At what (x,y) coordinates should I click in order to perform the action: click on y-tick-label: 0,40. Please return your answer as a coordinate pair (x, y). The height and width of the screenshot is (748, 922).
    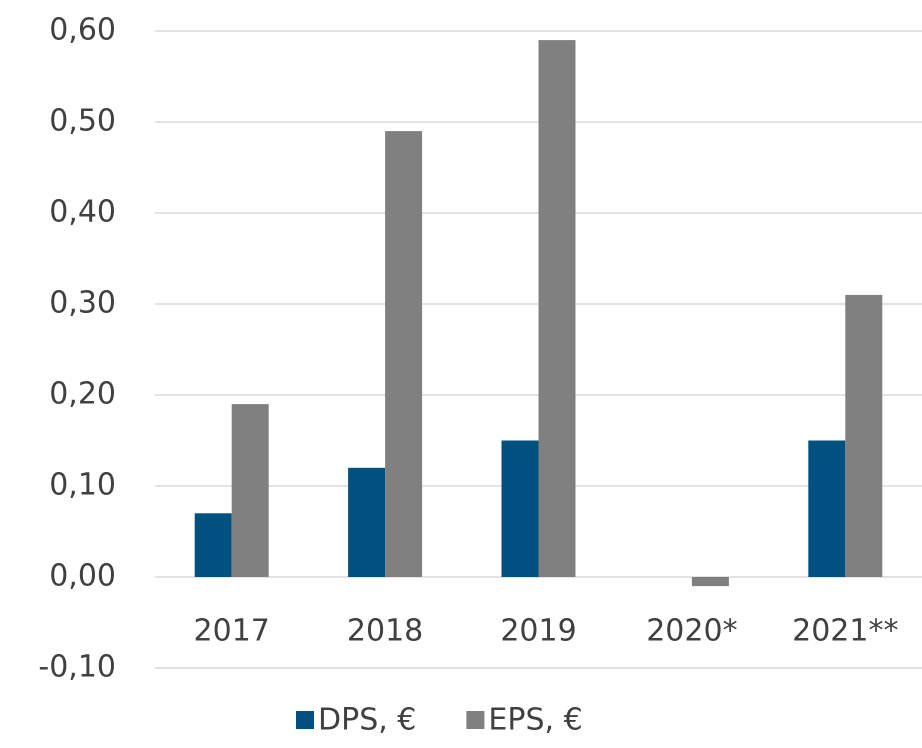
    Looking at the image, I should click on (82, 212).